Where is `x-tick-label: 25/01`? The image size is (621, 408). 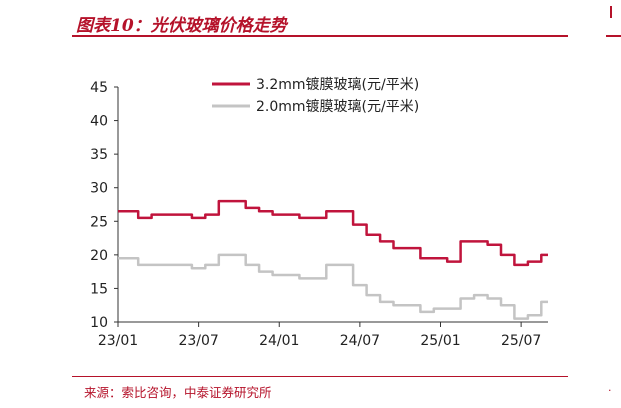
x-tick-label: 25/01 is located at coordinates (440, 341).